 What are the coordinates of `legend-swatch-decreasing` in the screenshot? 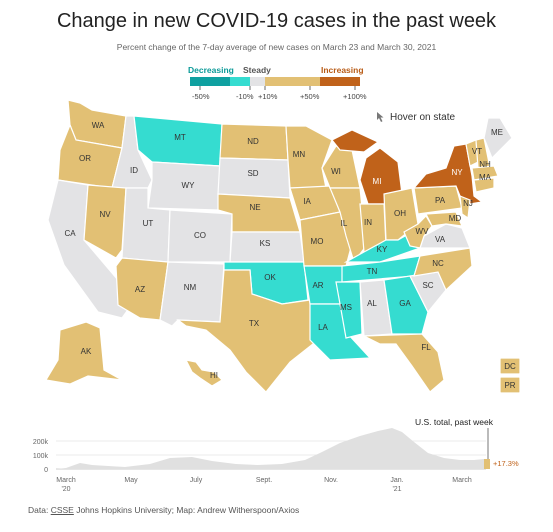 It's located at (240, 81).